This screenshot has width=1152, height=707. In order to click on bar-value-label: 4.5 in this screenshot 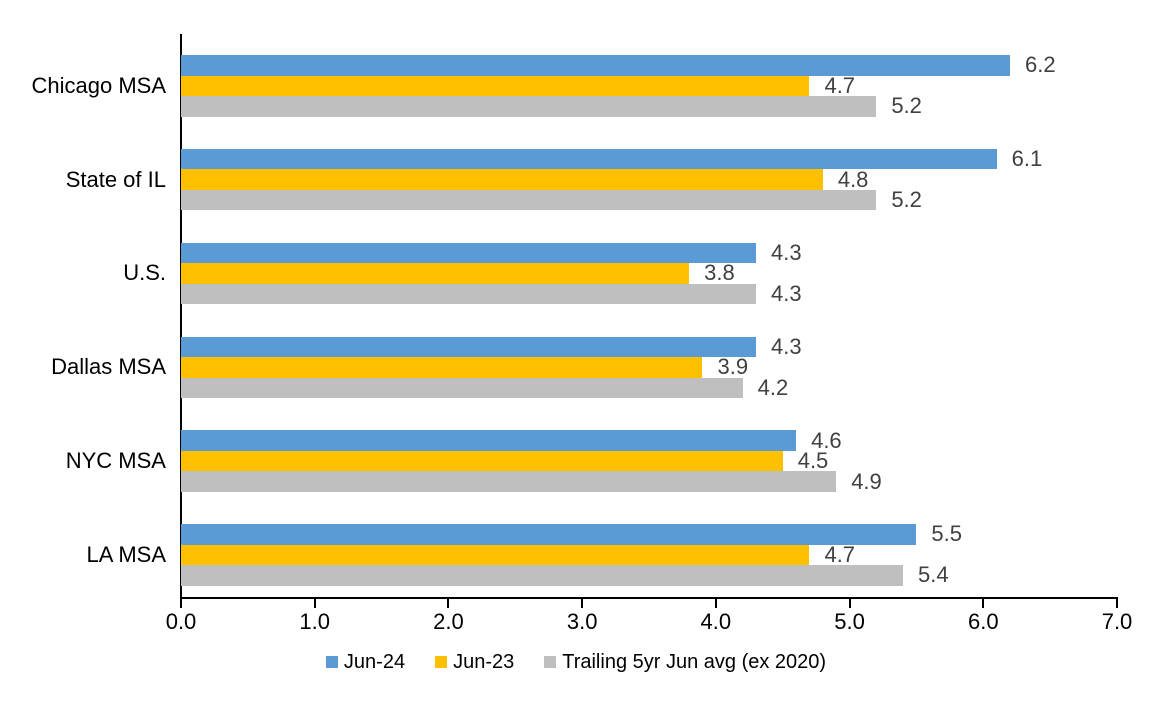, I will do `click(813, 461)`.